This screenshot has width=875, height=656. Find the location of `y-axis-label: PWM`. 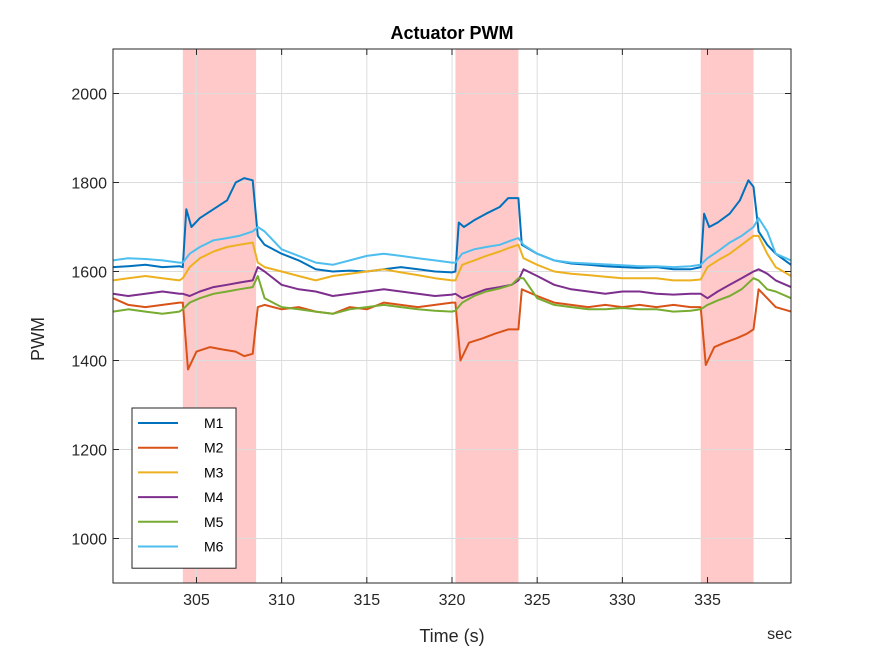

y-axis-label: PWM is located at coordinates (38, 339).